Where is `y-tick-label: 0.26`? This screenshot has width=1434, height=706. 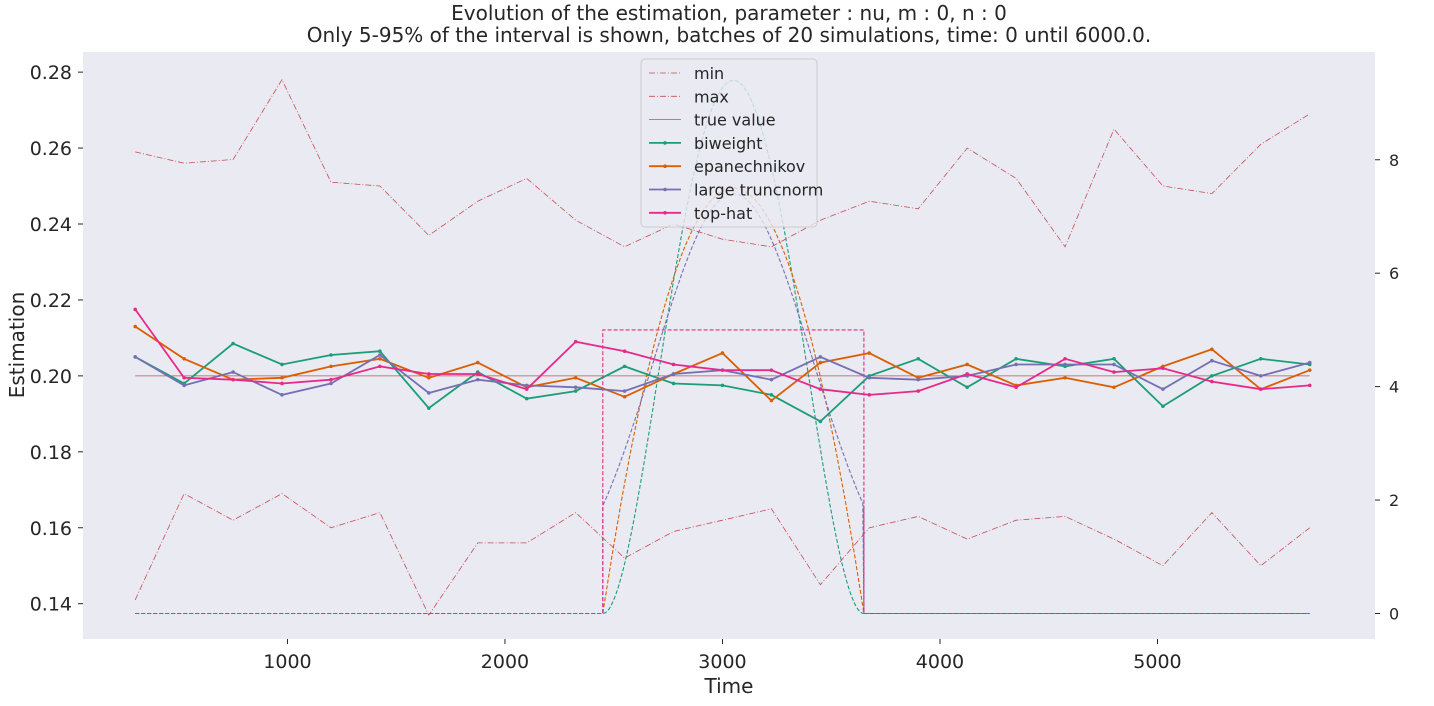 y-tick-label: 0.26 is located at coordinates (51, 149).